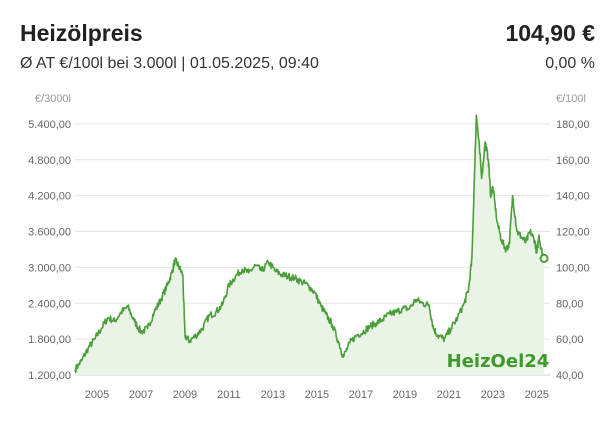  I want to click on page-title: Heizölpreis, so click(81, 33).